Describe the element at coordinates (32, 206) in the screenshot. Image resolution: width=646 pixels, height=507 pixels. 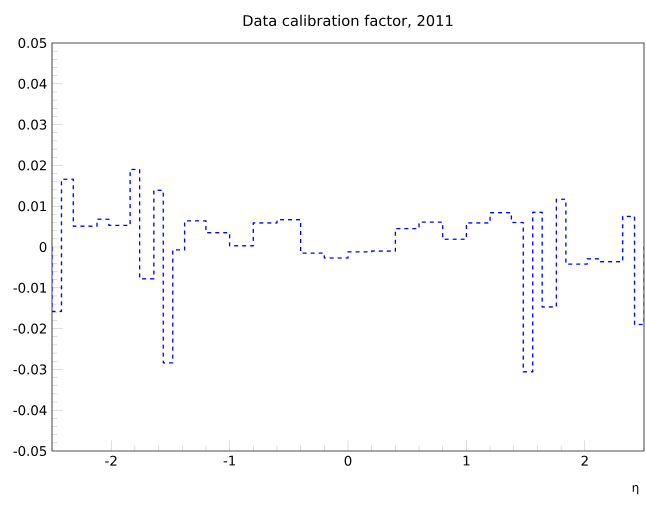
I see `y-tick-label: 0.01` at that location.